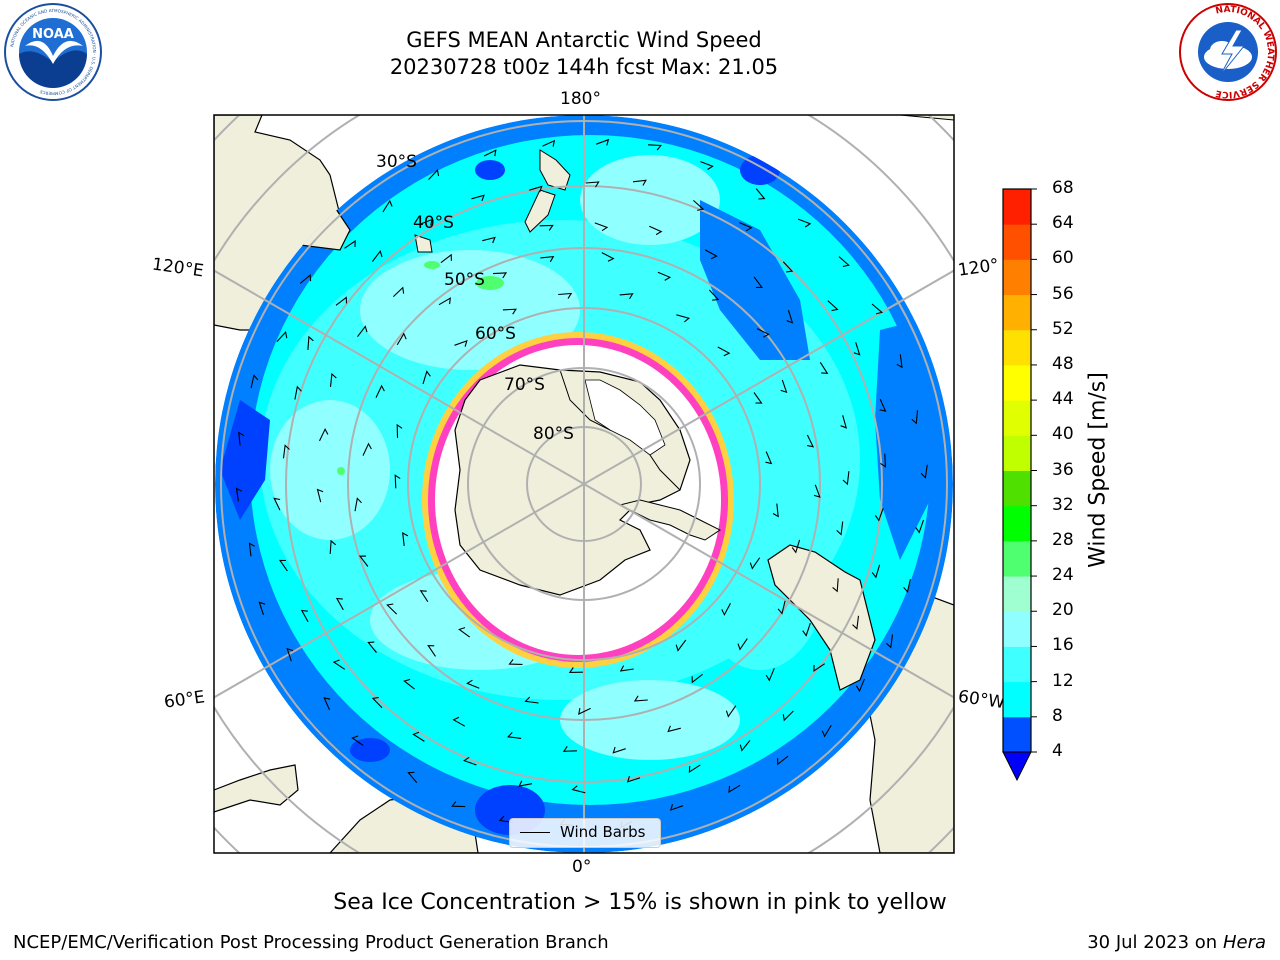 This screenshot has width=1280, height=960. I want to click on colorbar-tick-label: 36, so click(1063, 469).